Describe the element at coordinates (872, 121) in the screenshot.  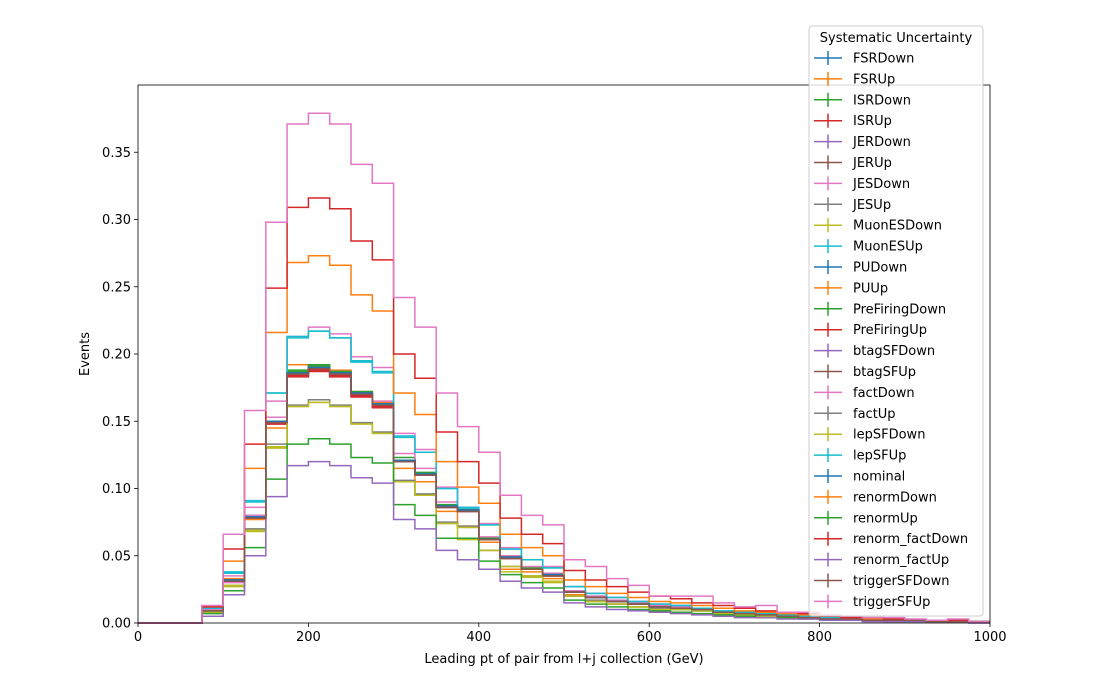
I see `legend-label: ISRUp` at that location.